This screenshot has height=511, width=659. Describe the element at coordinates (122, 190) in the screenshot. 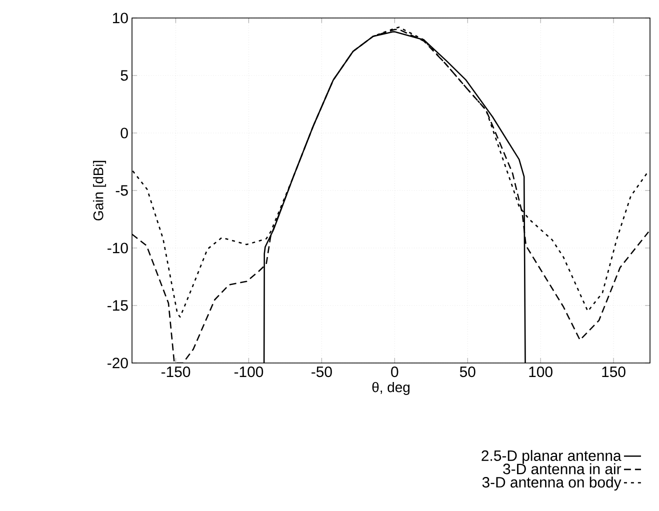

I see `y-tick-label: -5` at that location.